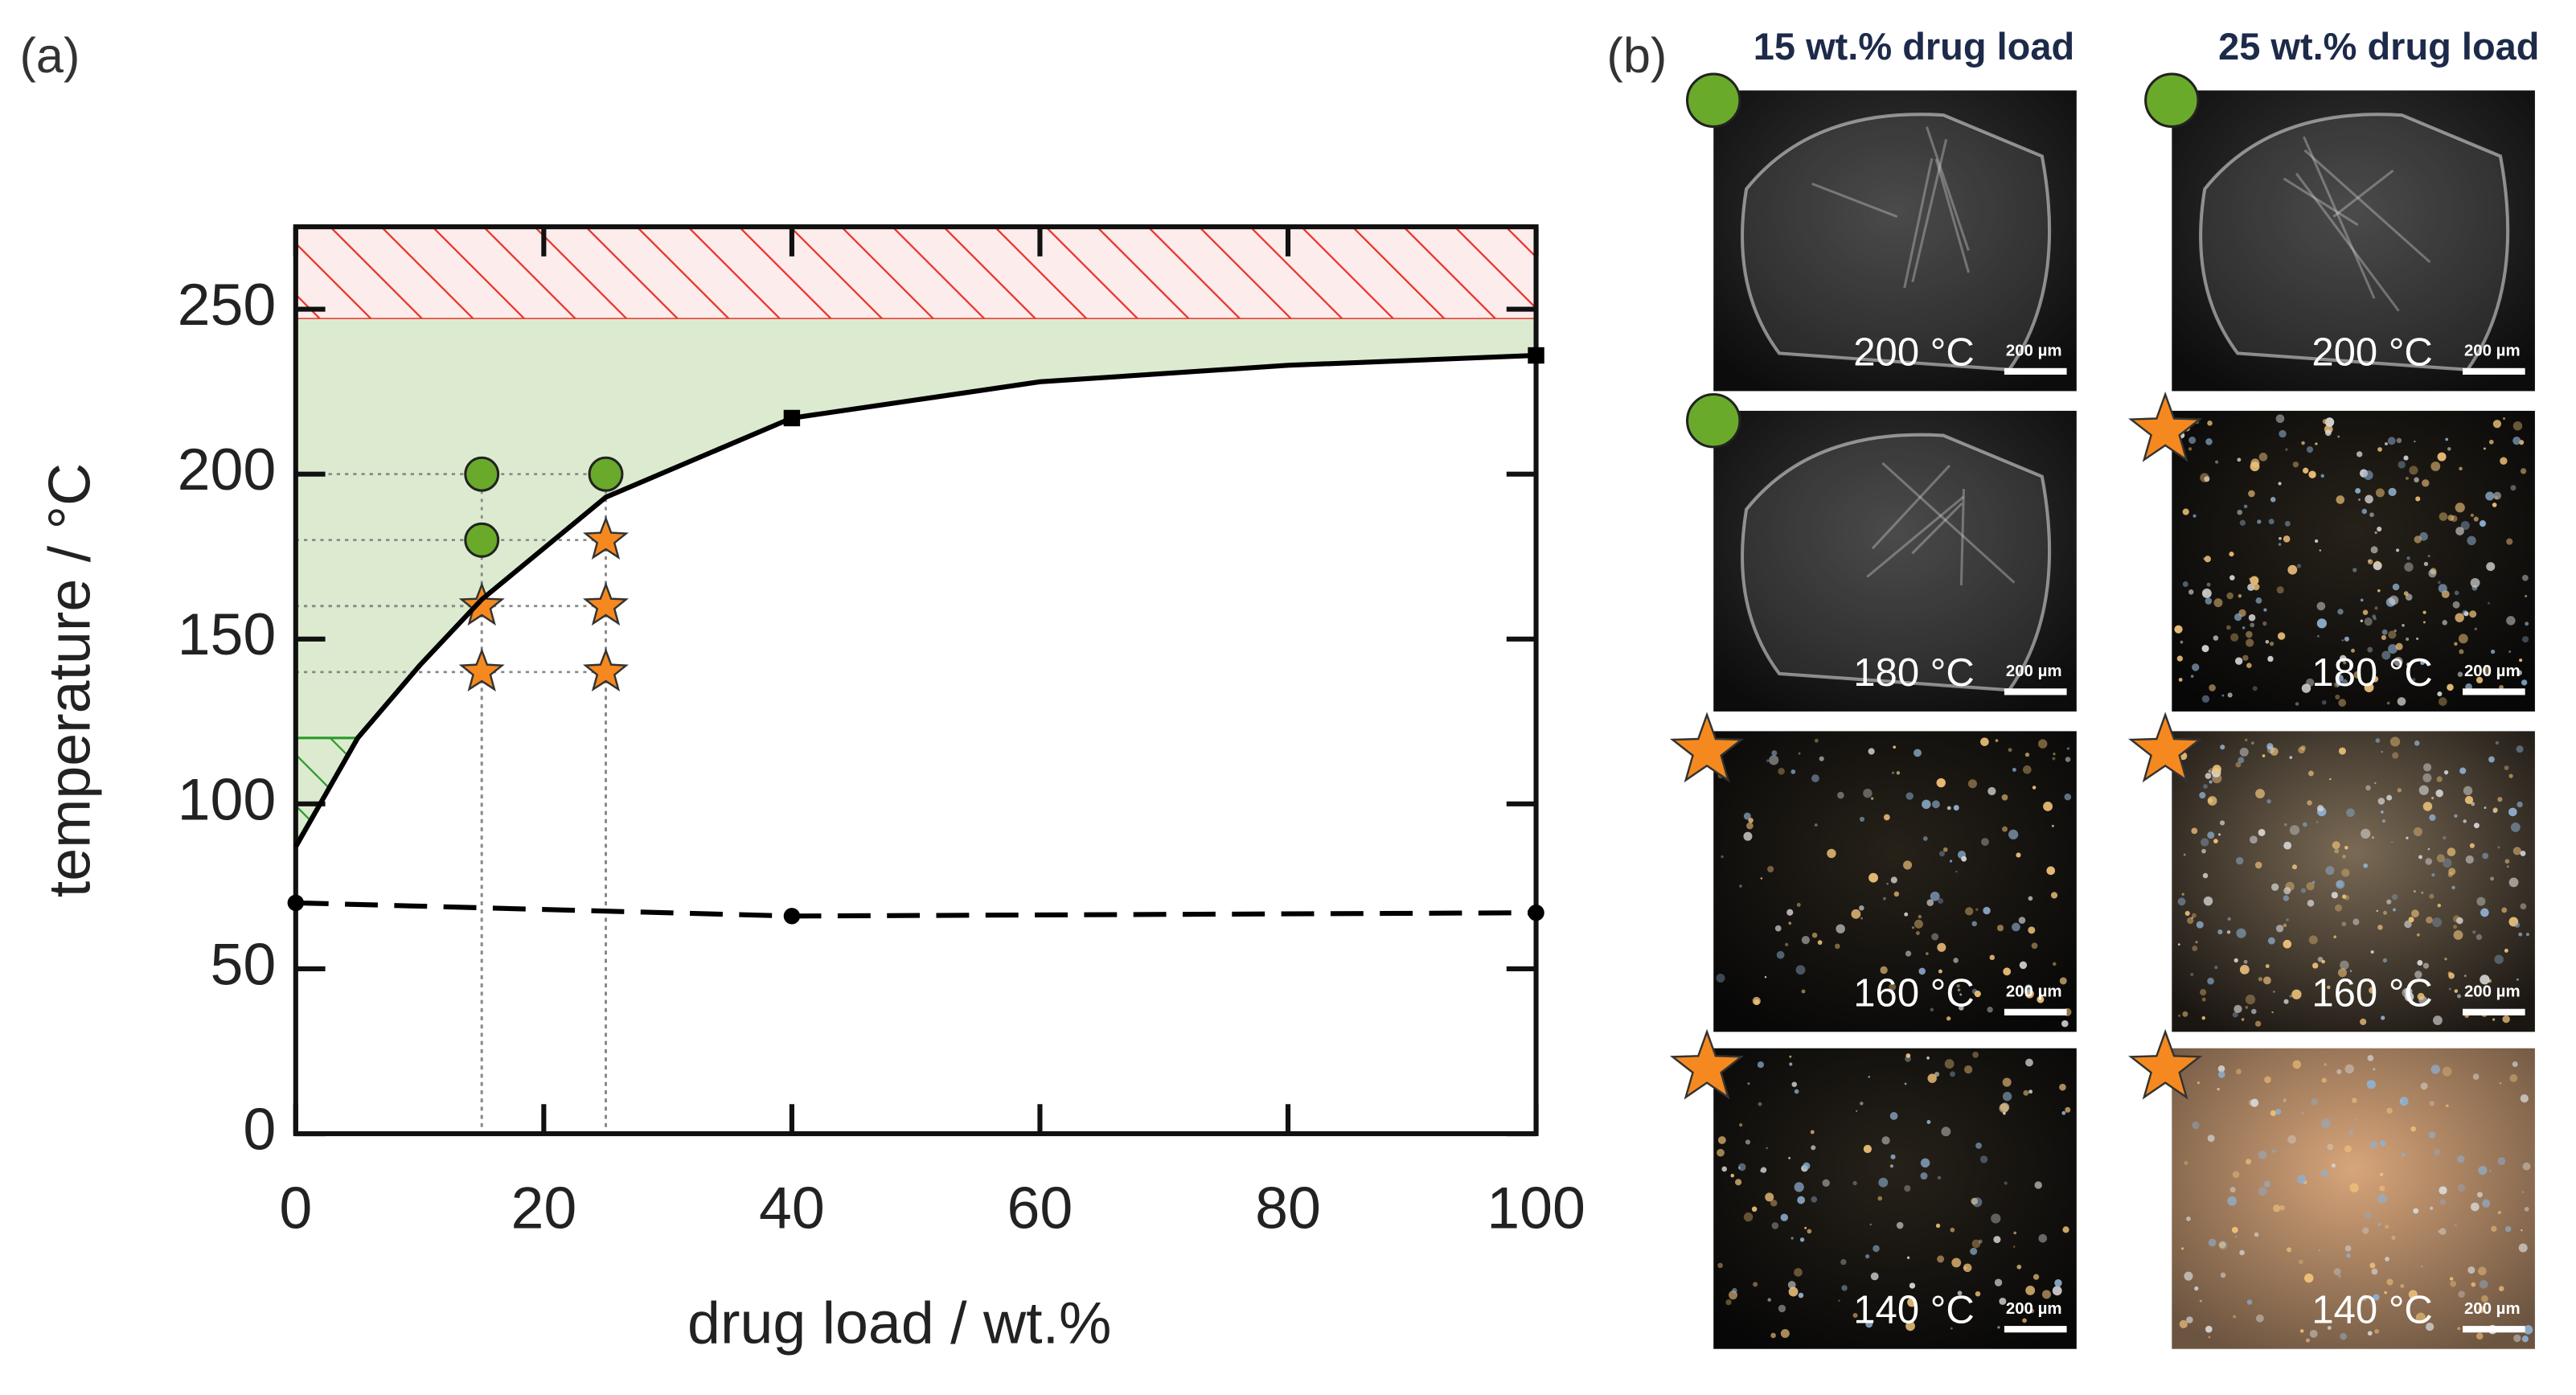 Image resolution: width=2576 pixels, height=1395 pixels. What do you see at coordinates (1914, 352) in the screenshot?
I see `temperature-label: 200 °C` at bounding box center [1914, 352].